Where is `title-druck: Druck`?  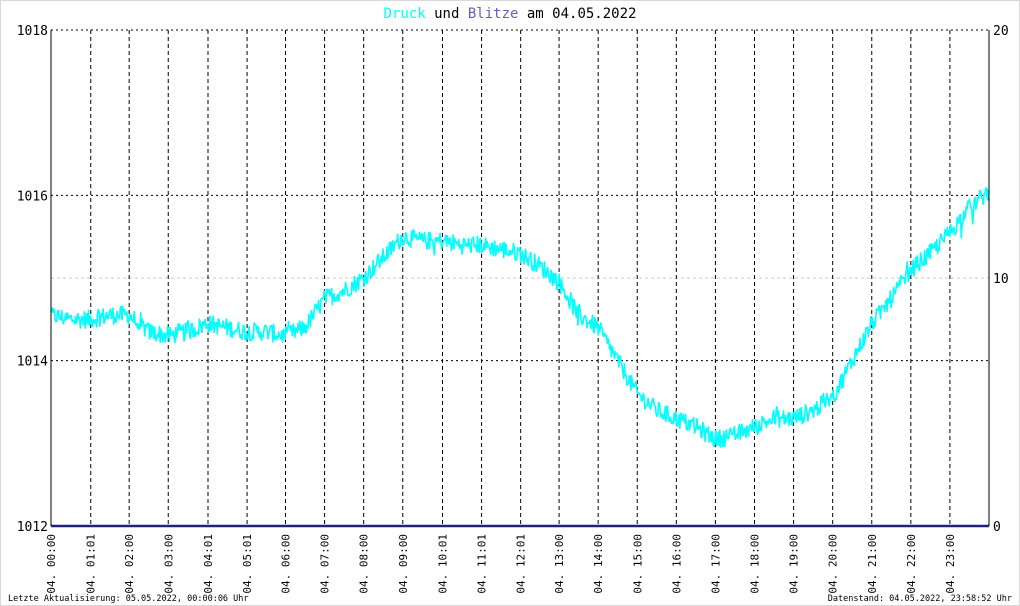 title-druck: Druck is located at coordinates (405, 14).